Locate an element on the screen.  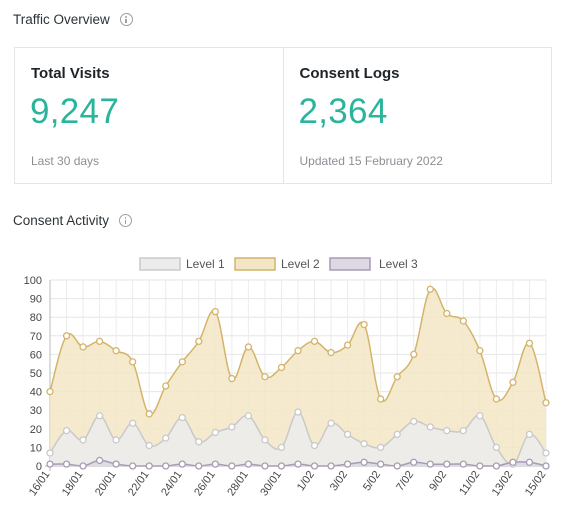
consent-activity-title: Consent Activity is located at coordinates (73, 220).